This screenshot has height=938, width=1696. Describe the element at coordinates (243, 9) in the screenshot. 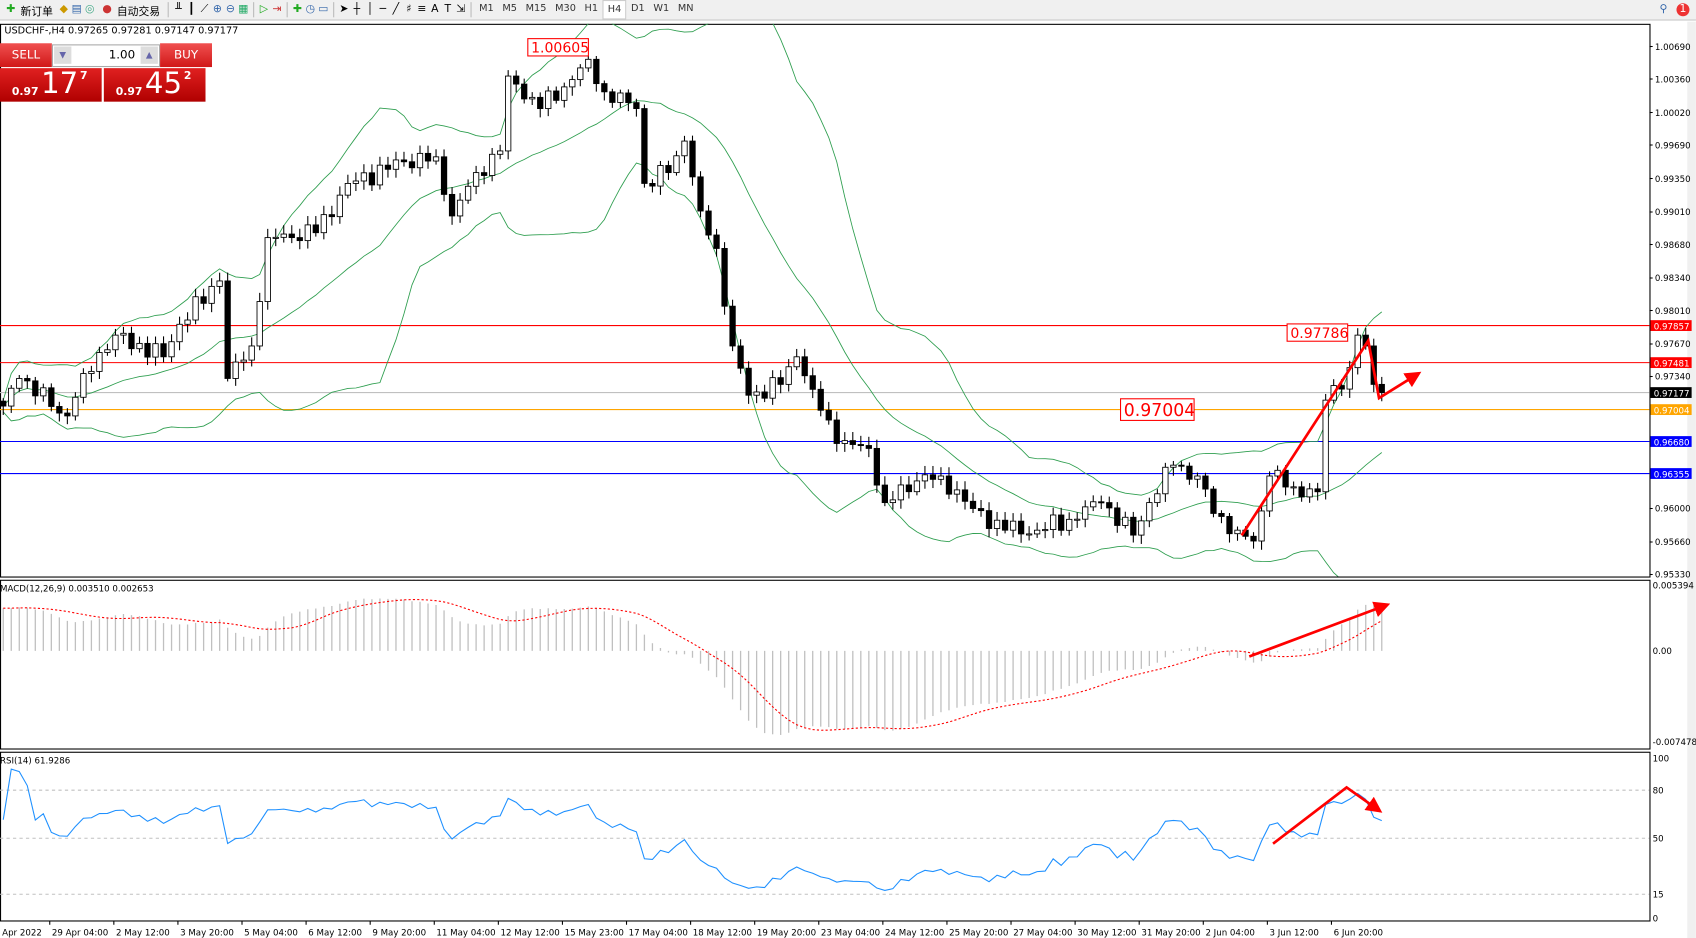

I see `tile-windows-icon: ▦` at that location.